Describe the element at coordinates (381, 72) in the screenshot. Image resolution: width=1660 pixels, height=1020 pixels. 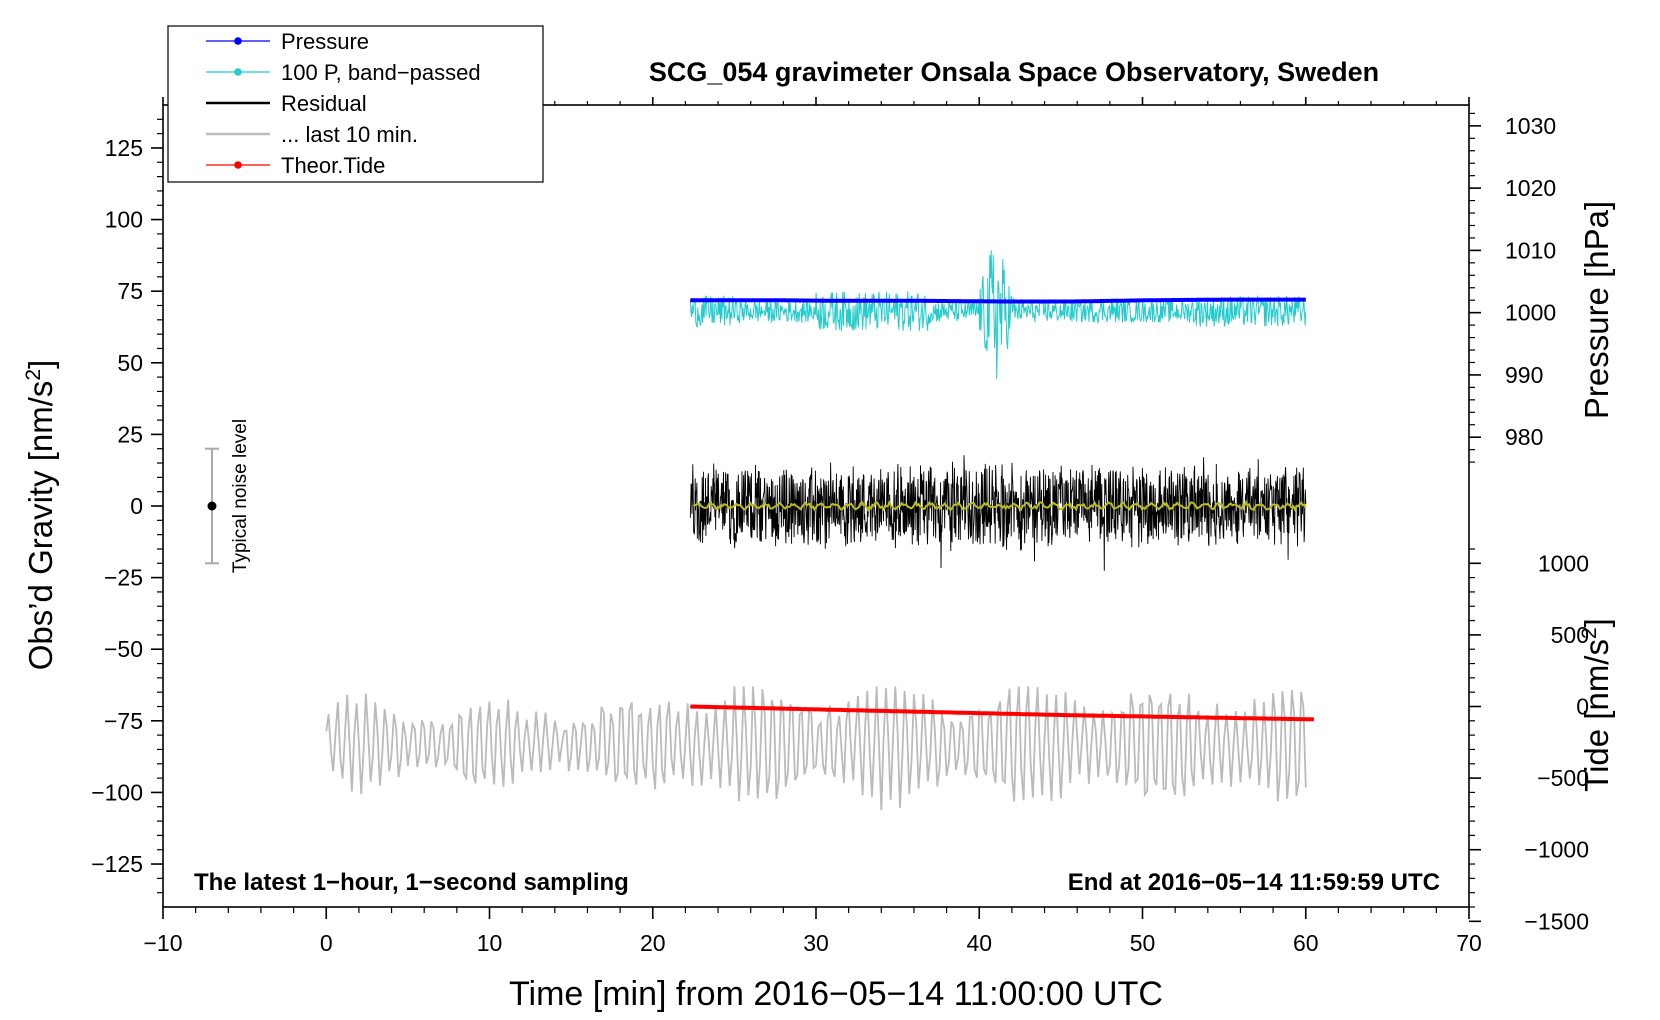
I see `legend-label: 100 P, band−passed` at that location.